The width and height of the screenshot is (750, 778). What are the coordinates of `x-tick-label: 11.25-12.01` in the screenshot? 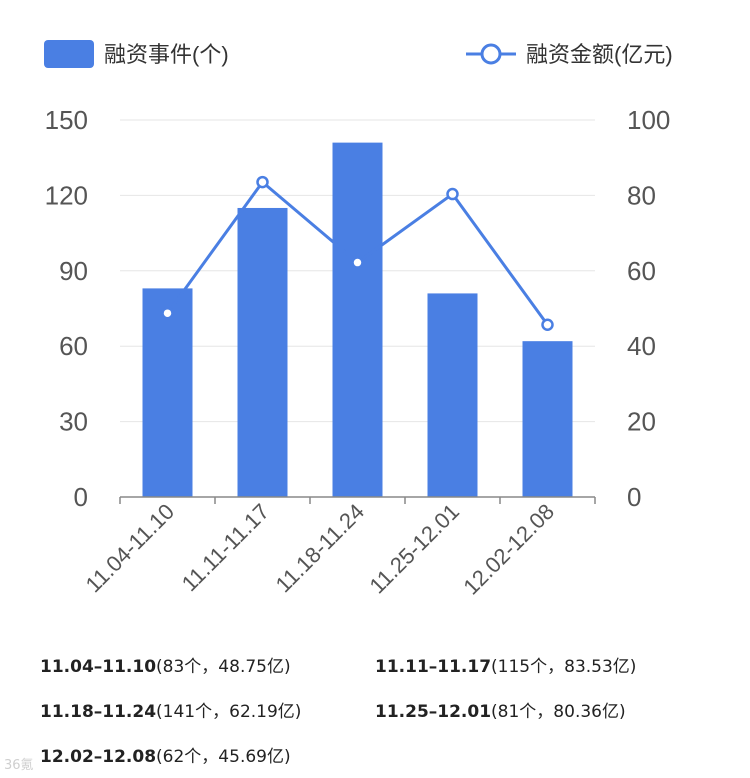 It's located at (414, 549).